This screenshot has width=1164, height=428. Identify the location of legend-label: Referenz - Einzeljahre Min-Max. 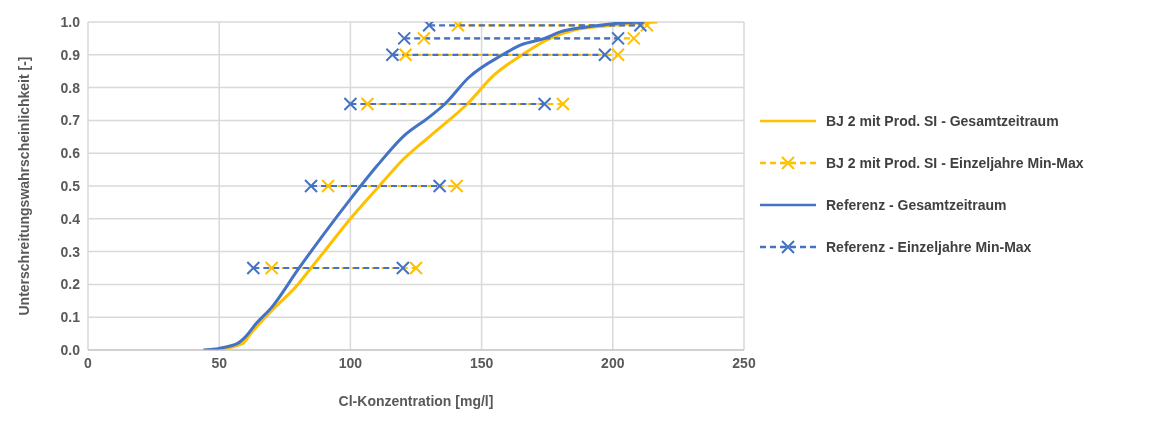
(929, 247).